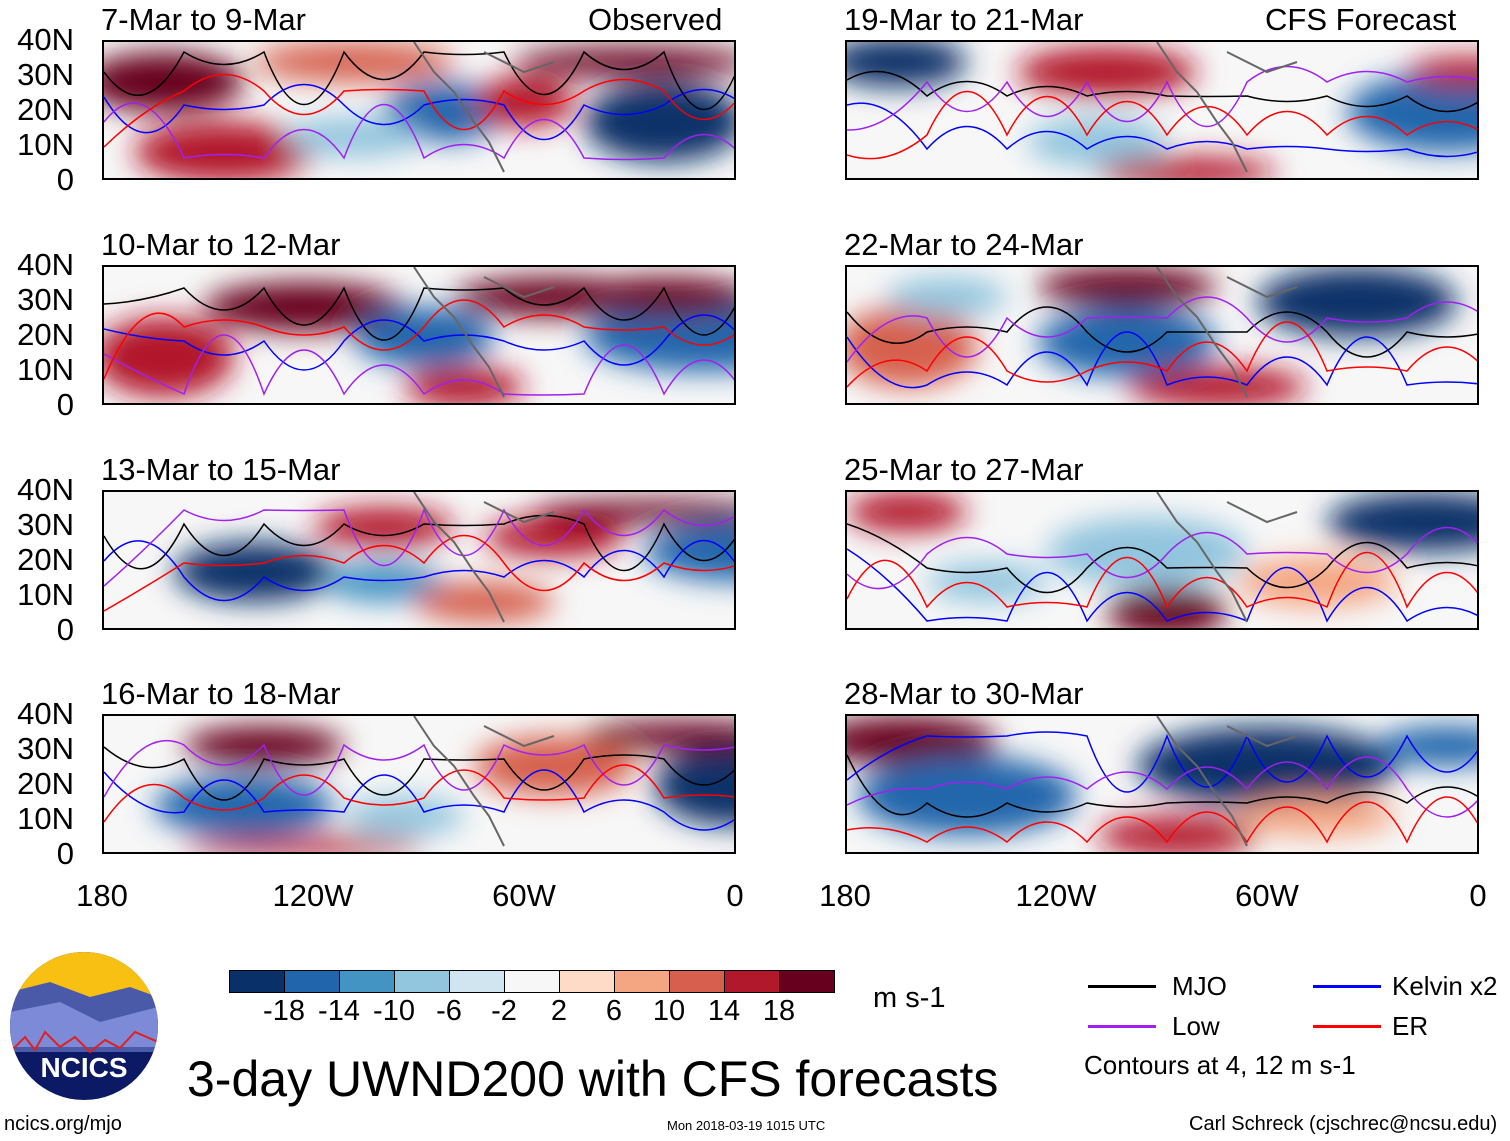 The width and height of the screenshot is (1510, 1141). I want to click on colorbar, so click(532, 981).